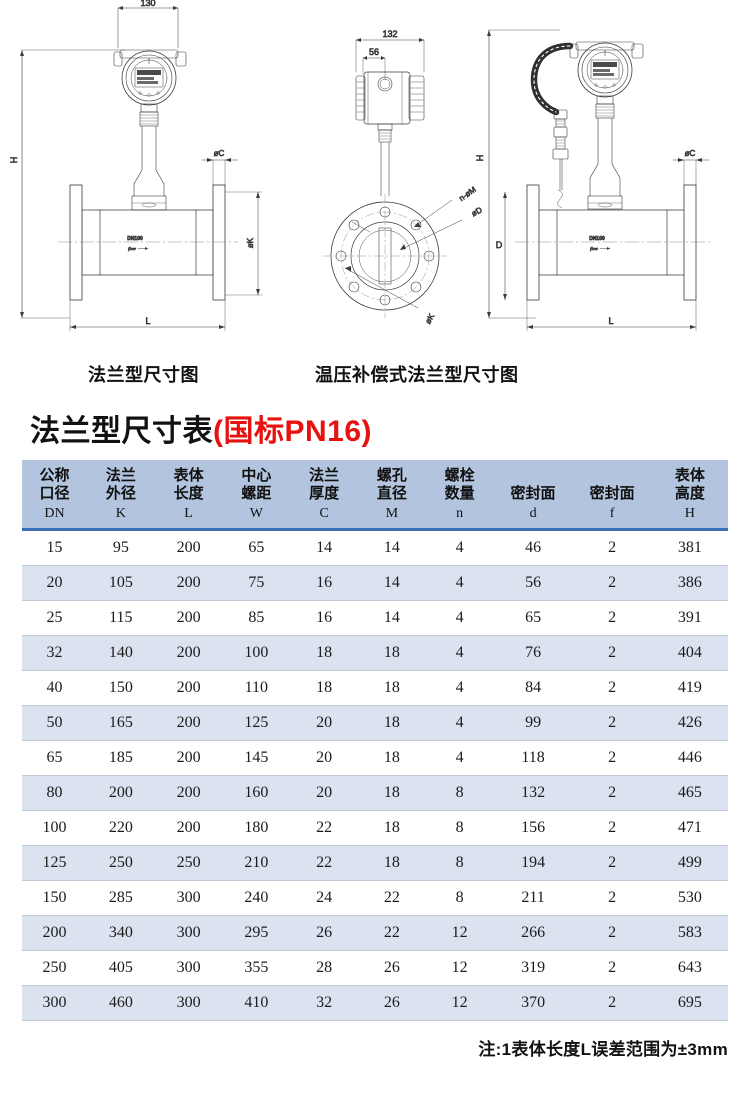  What do you see at coordinates (132, 248) in the screenshot?
I see `left-flow-label: flow` at bounding box center [132, 248].